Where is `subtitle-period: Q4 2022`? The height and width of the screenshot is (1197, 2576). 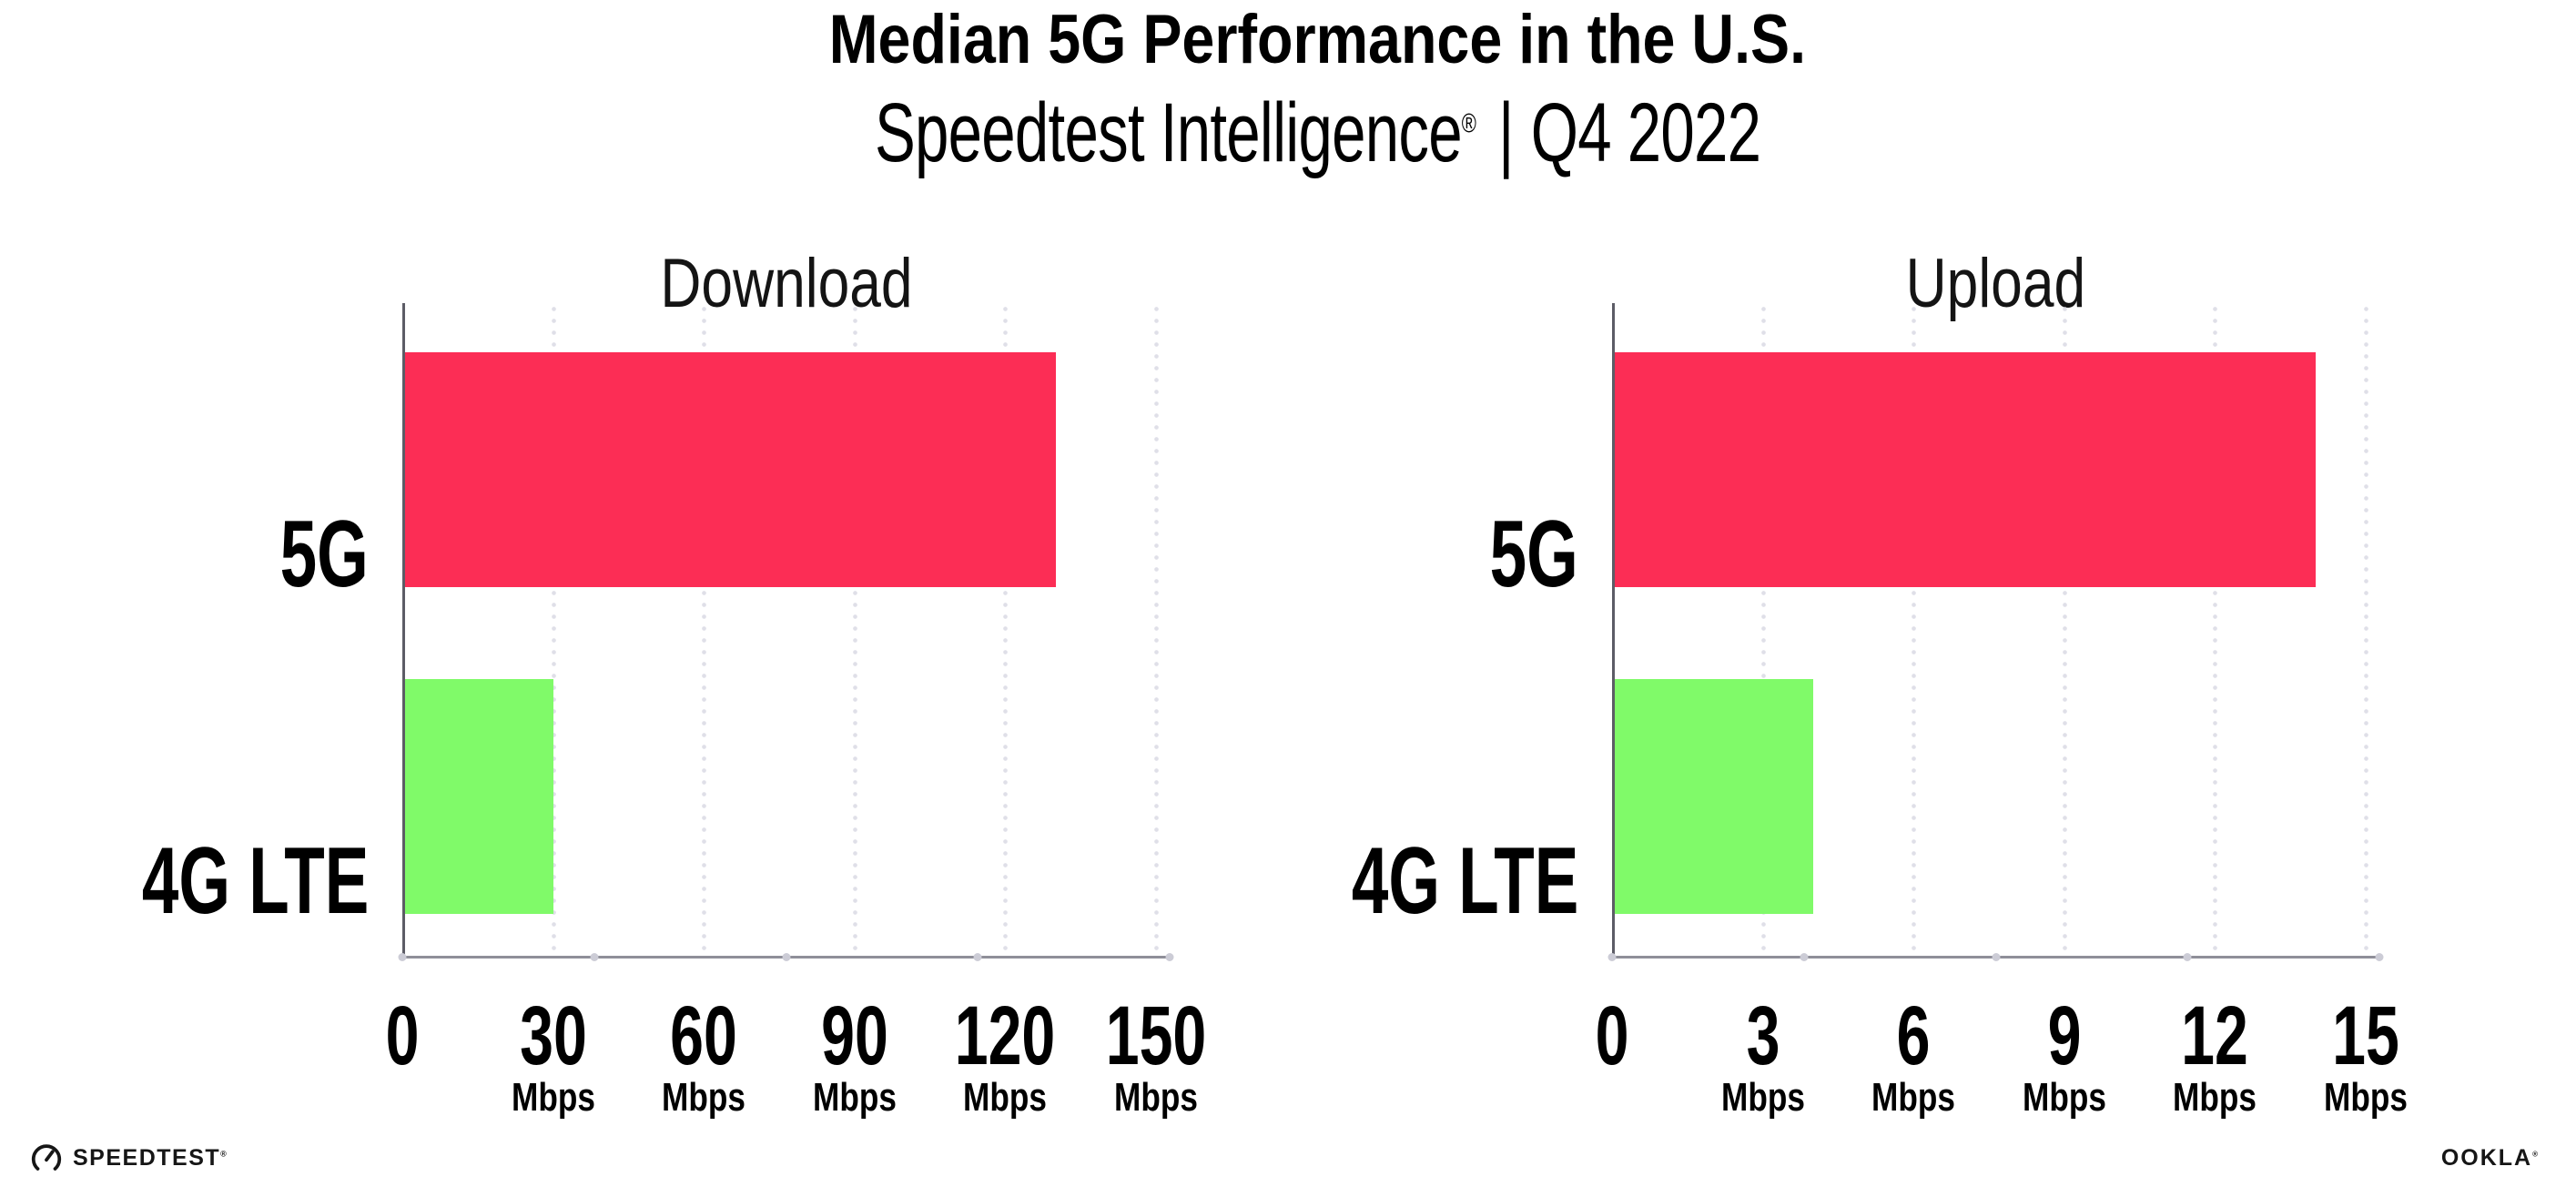 subtitle-period: Q4 2022 is located at coordinates (1645, 132).